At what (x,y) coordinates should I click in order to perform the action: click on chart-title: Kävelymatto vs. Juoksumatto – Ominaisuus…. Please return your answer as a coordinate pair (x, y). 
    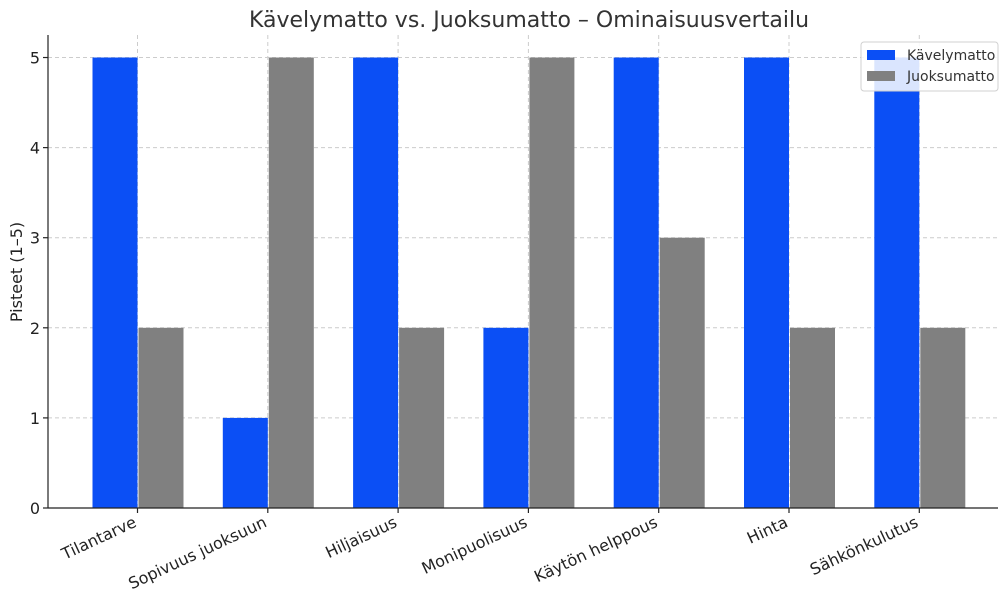
    Looking at the image, I should click on (529, 20).